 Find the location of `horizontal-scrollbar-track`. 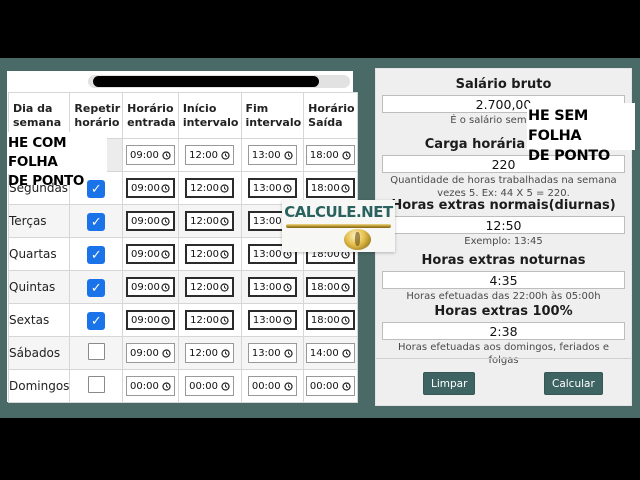

horizontal-scrollbar-track is located at coordinates (219, 81).